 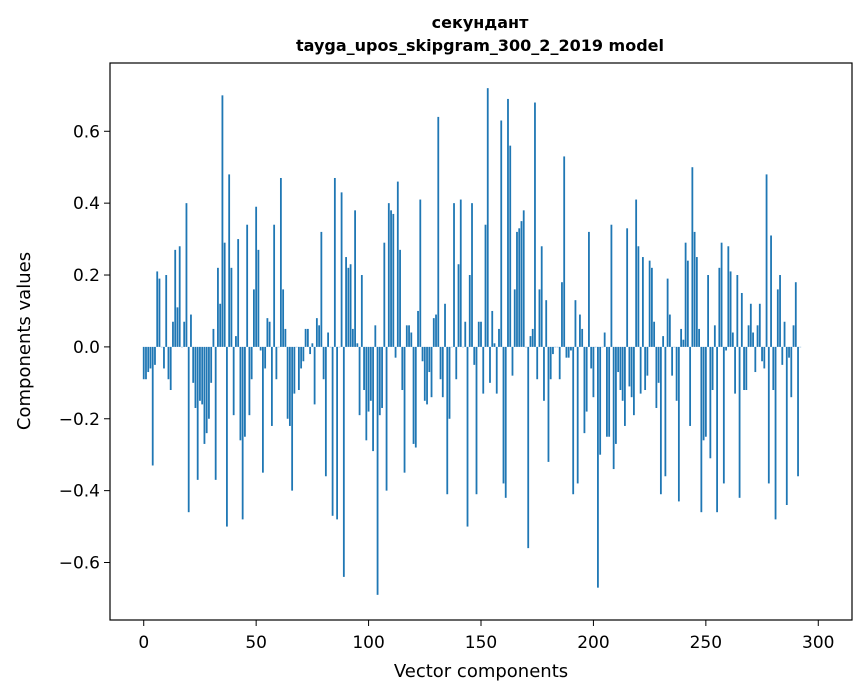 What do you see at coordinates (706, 643) in the screenshot?
I see `x-tick-label: 250` at bounding box center [706, 643].